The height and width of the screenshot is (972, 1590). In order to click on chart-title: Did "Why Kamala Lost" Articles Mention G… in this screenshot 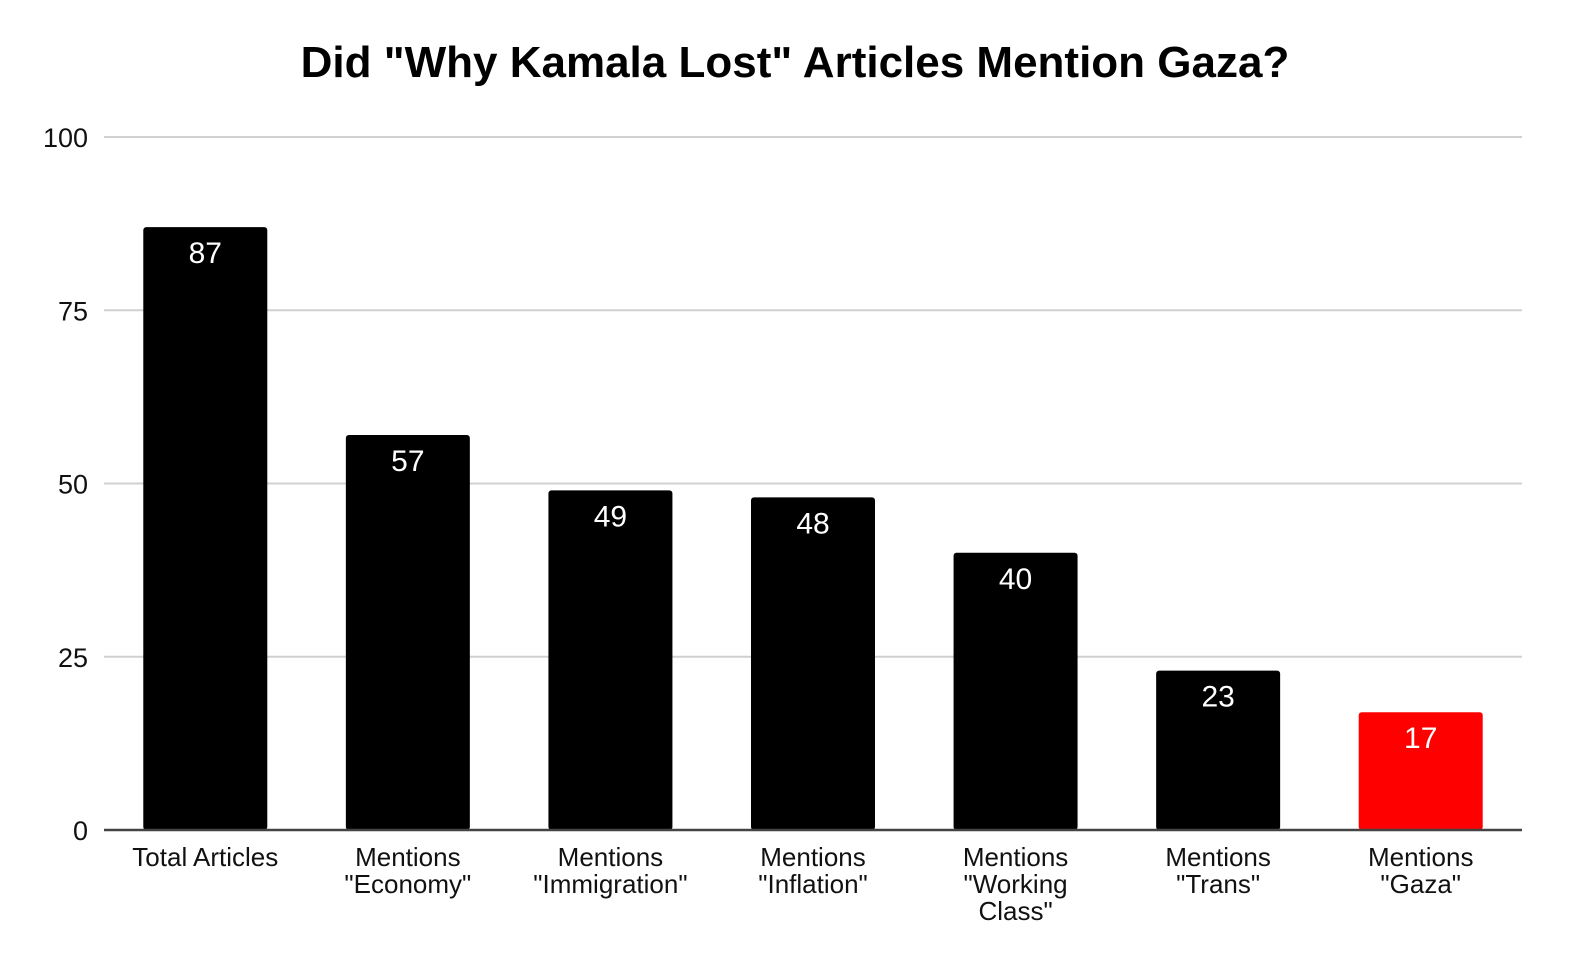, I will do `click(795, 62)`.